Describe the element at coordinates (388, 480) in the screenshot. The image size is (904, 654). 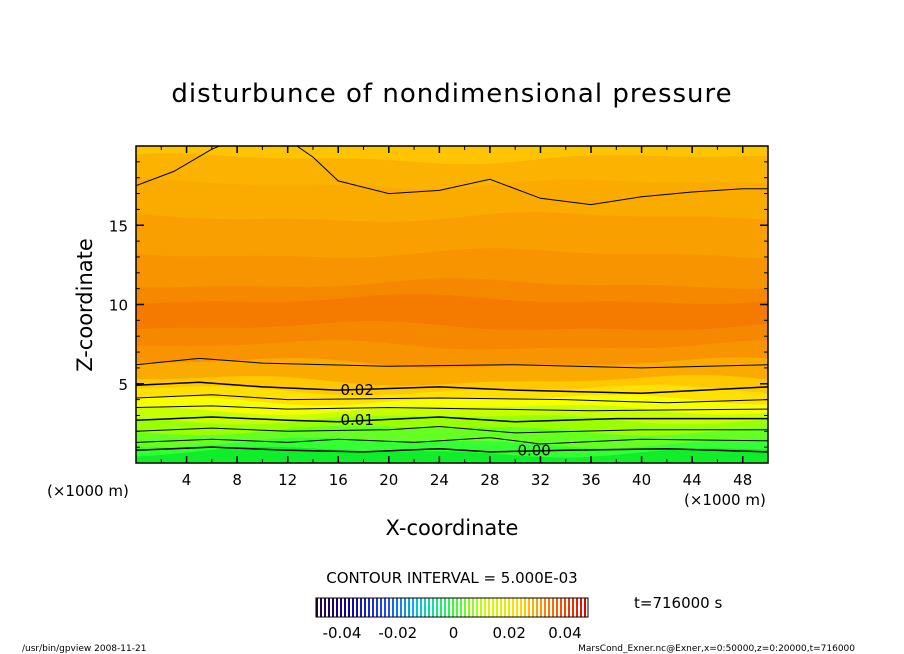
I see `x-tick-label: 20` at that location.